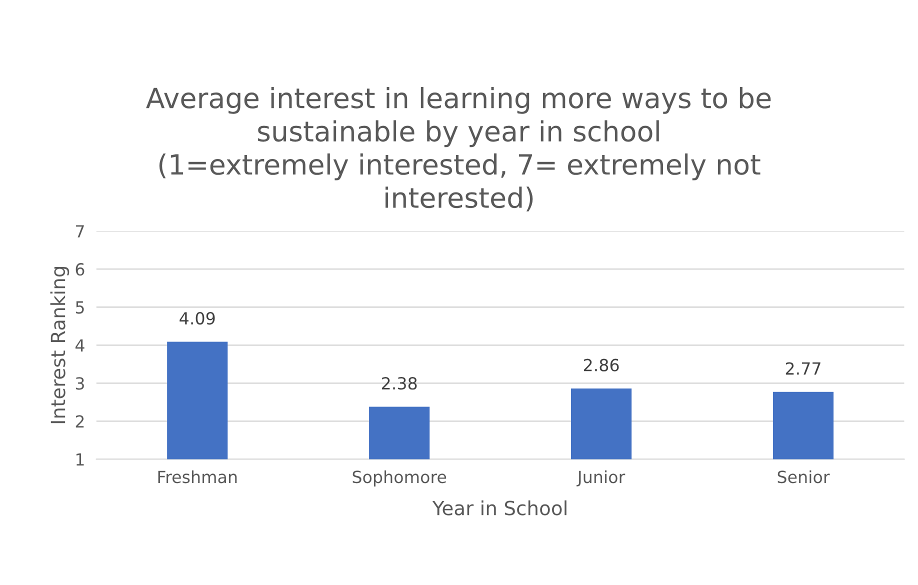 This screenshot has width=918, height=585. I want to click on y-tick-label: 4, so click(79, 345).